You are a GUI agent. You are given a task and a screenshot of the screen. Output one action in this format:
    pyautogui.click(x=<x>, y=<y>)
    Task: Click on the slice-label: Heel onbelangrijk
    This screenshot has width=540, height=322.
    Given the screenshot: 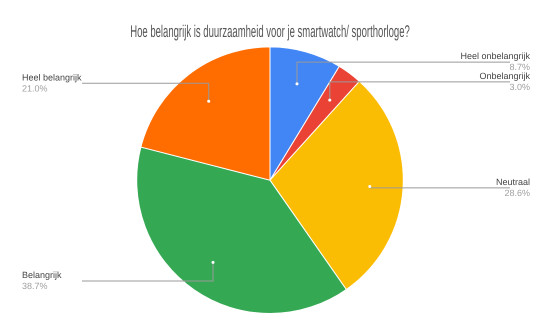 What is the action you would take?
    pyautogui.click(x=495, y=56)
    